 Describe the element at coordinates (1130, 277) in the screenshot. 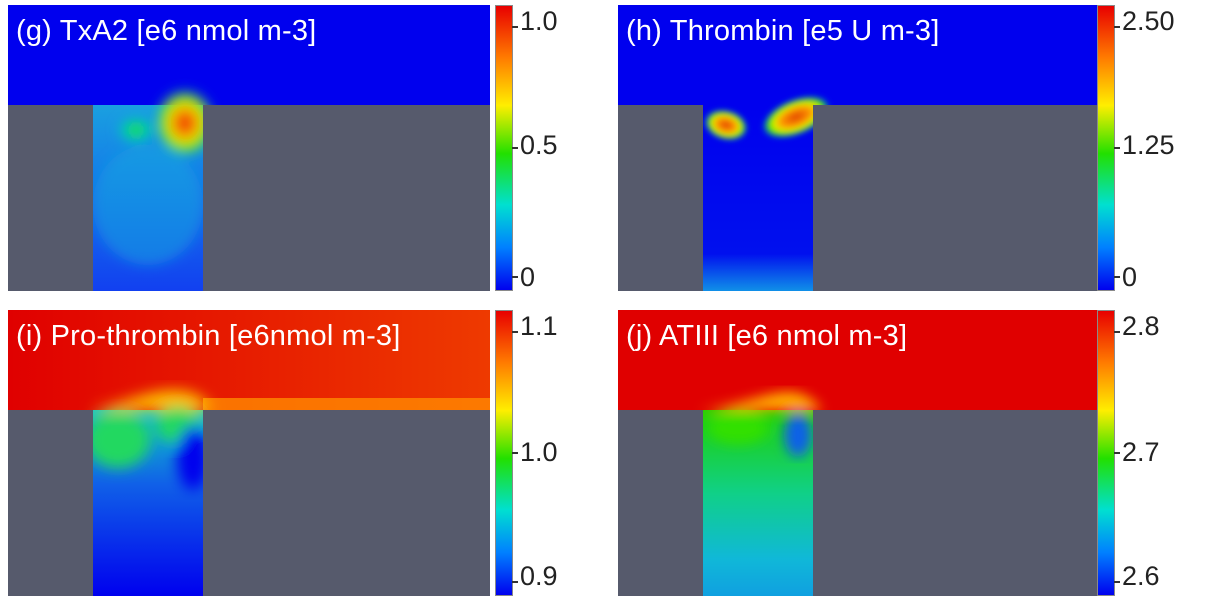

I see `colorbar-h-min-label: 0` at that location.